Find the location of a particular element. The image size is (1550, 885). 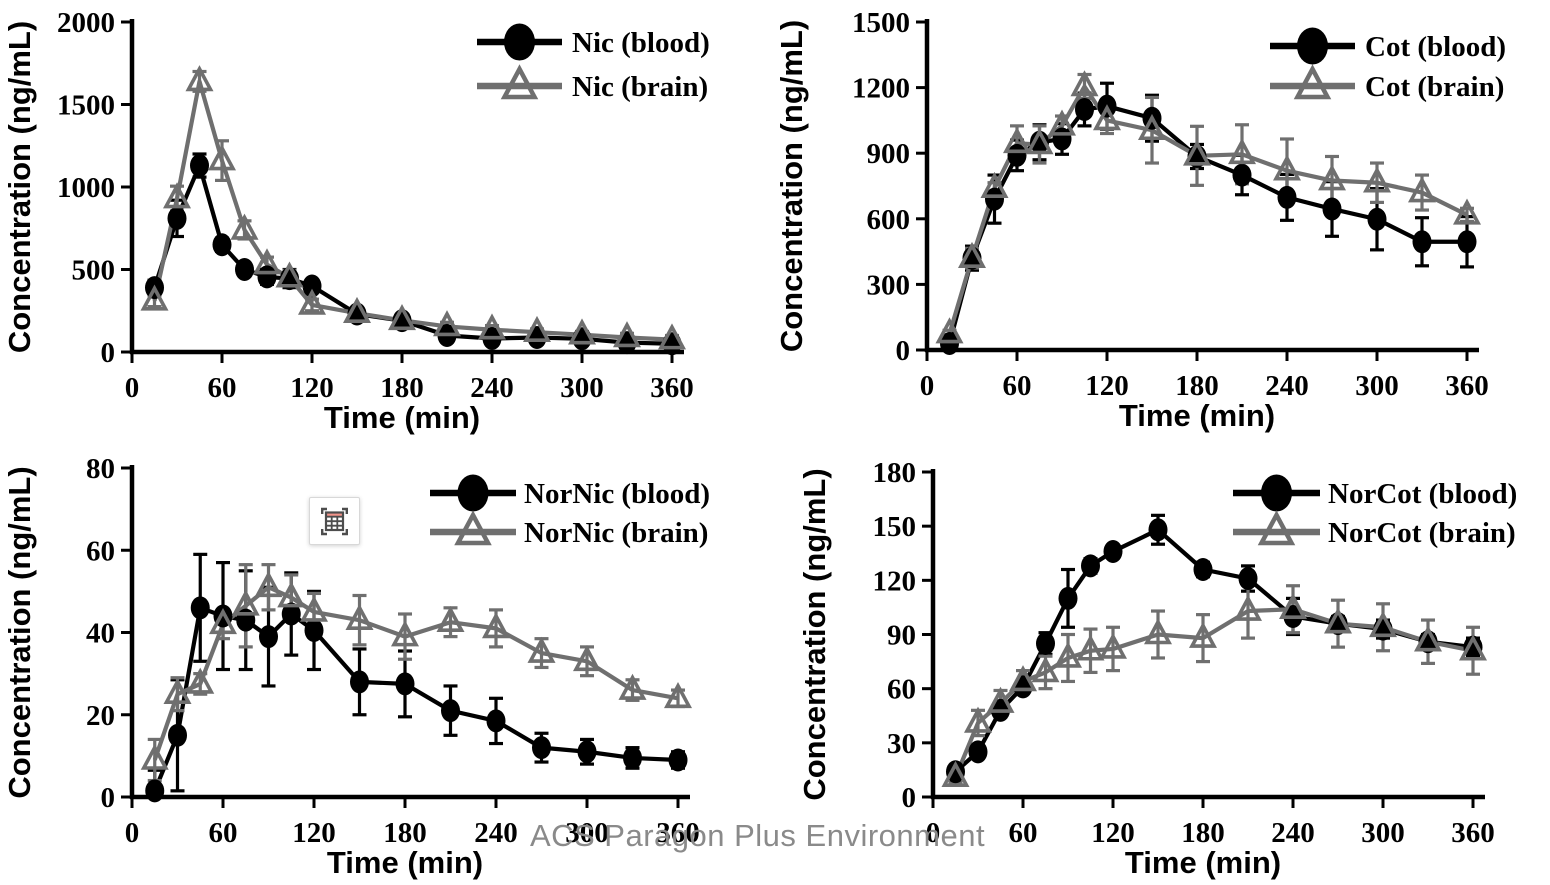

legend-label: Cot (blood) is located at coordinates (1435, 47).